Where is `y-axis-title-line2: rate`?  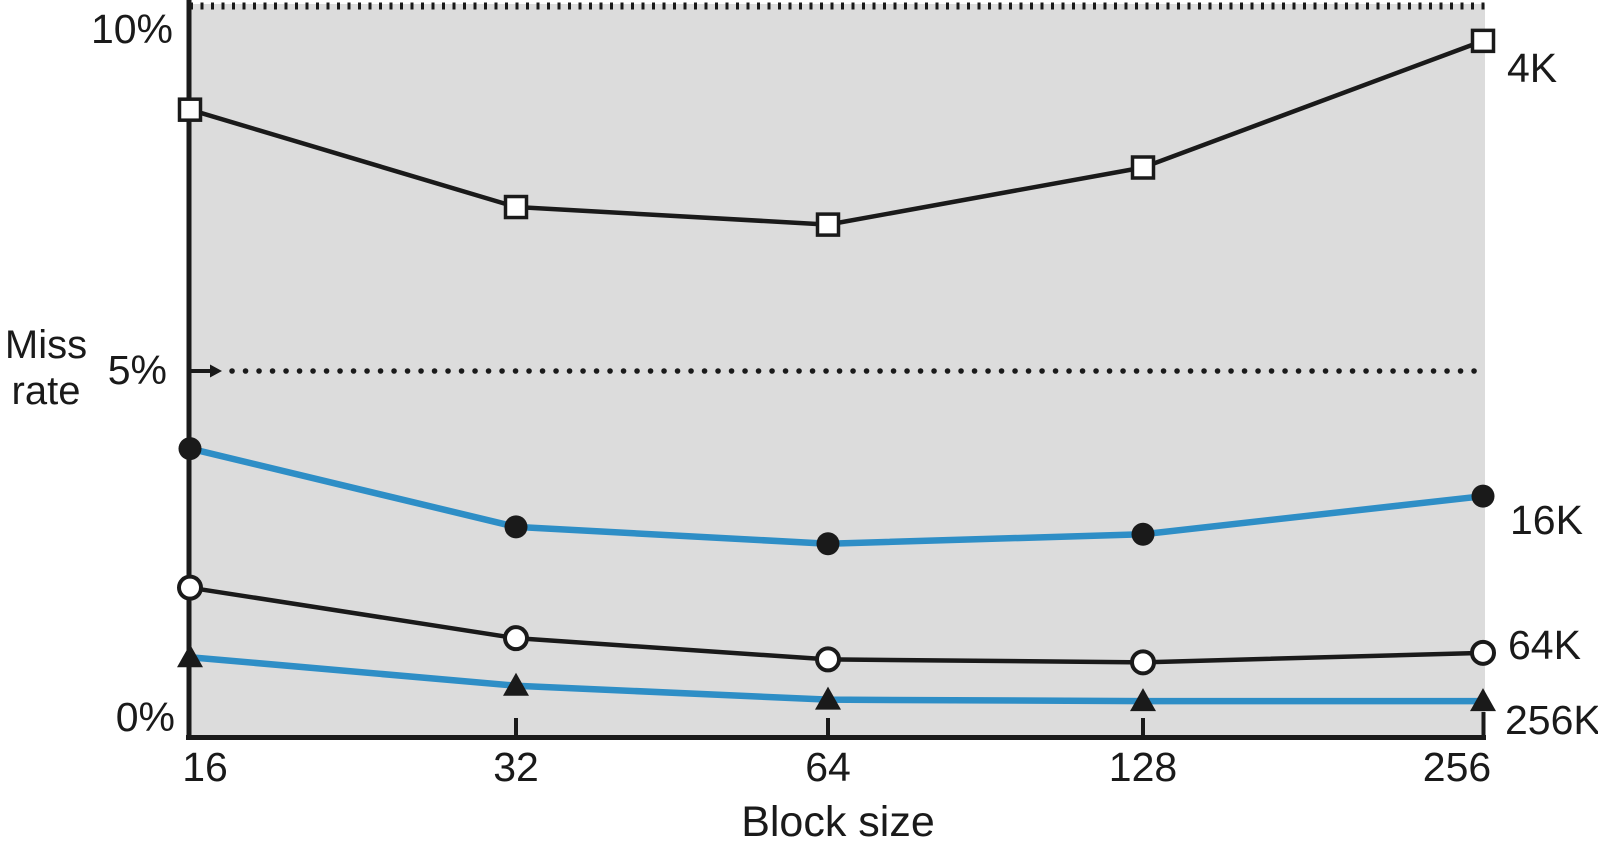 y-axis-title-line2: rate is located at coordinates (46, 391).